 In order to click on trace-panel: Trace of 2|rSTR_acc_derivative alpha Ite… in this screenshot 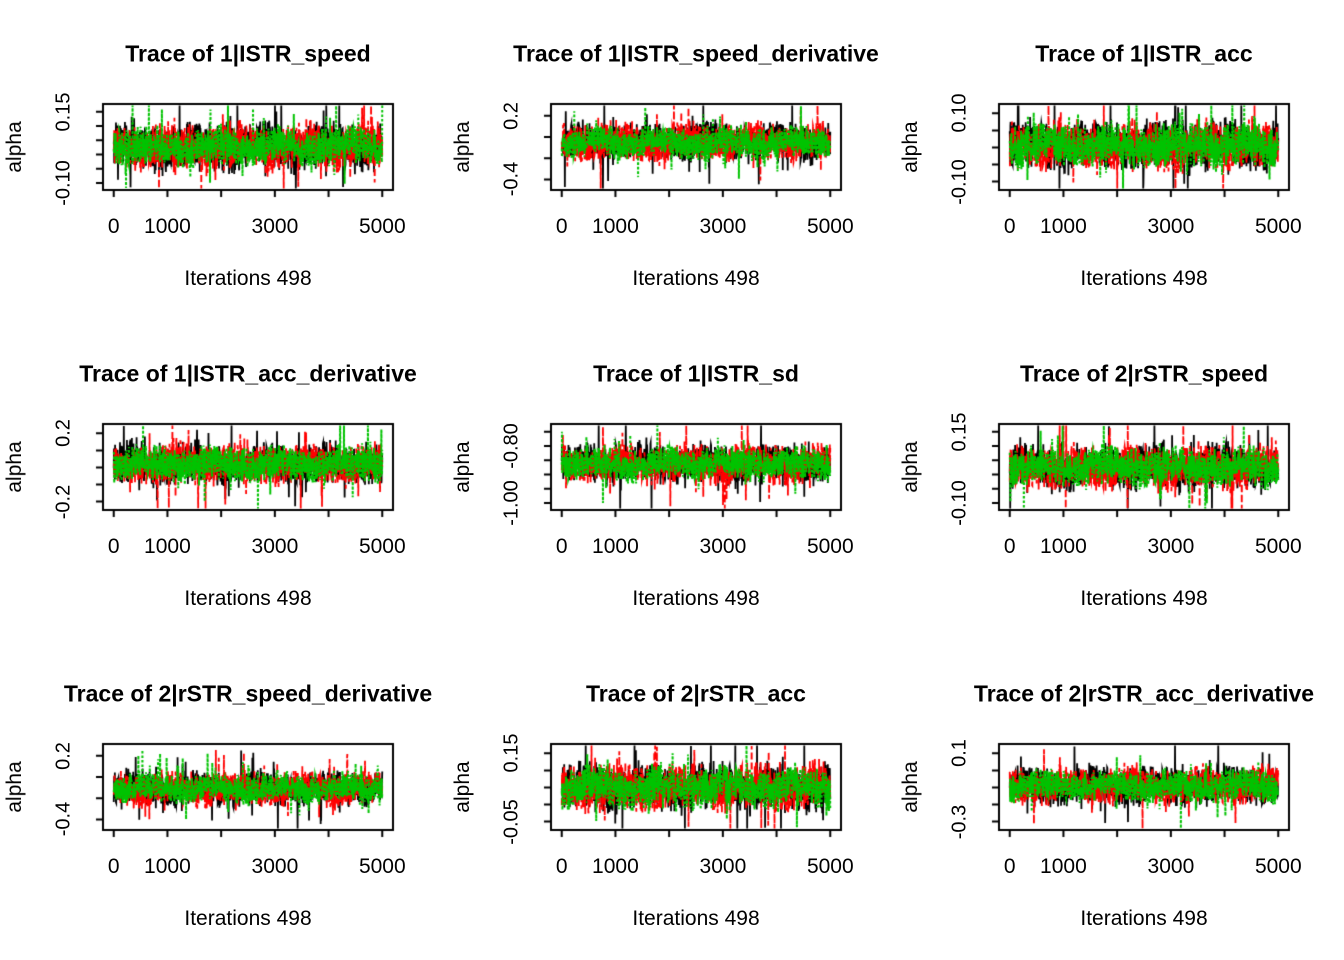, I will do `click(1120, 800)`.